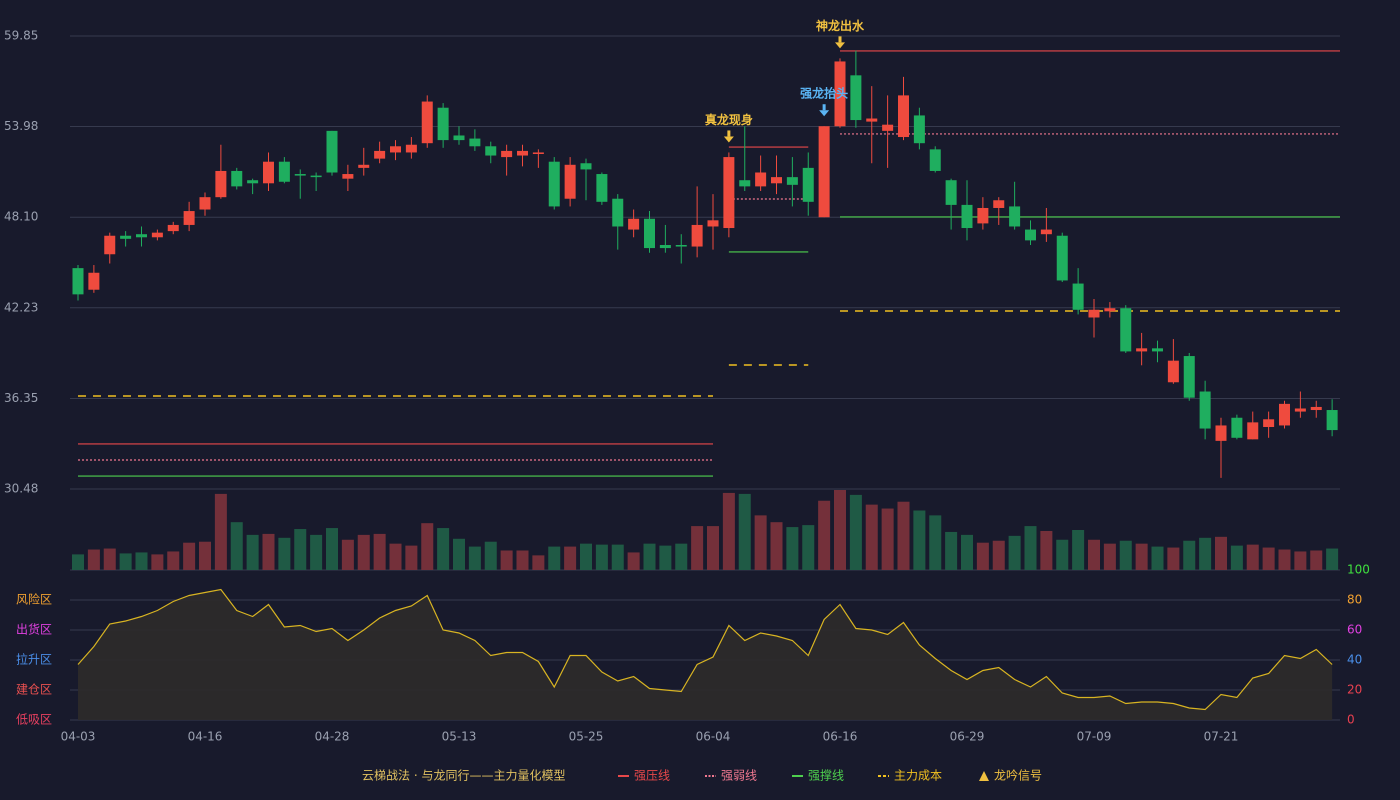 The width and height of the screenshot is (1400, 800). I want to click on osc-tick-label: 0, so click(1351, 720).